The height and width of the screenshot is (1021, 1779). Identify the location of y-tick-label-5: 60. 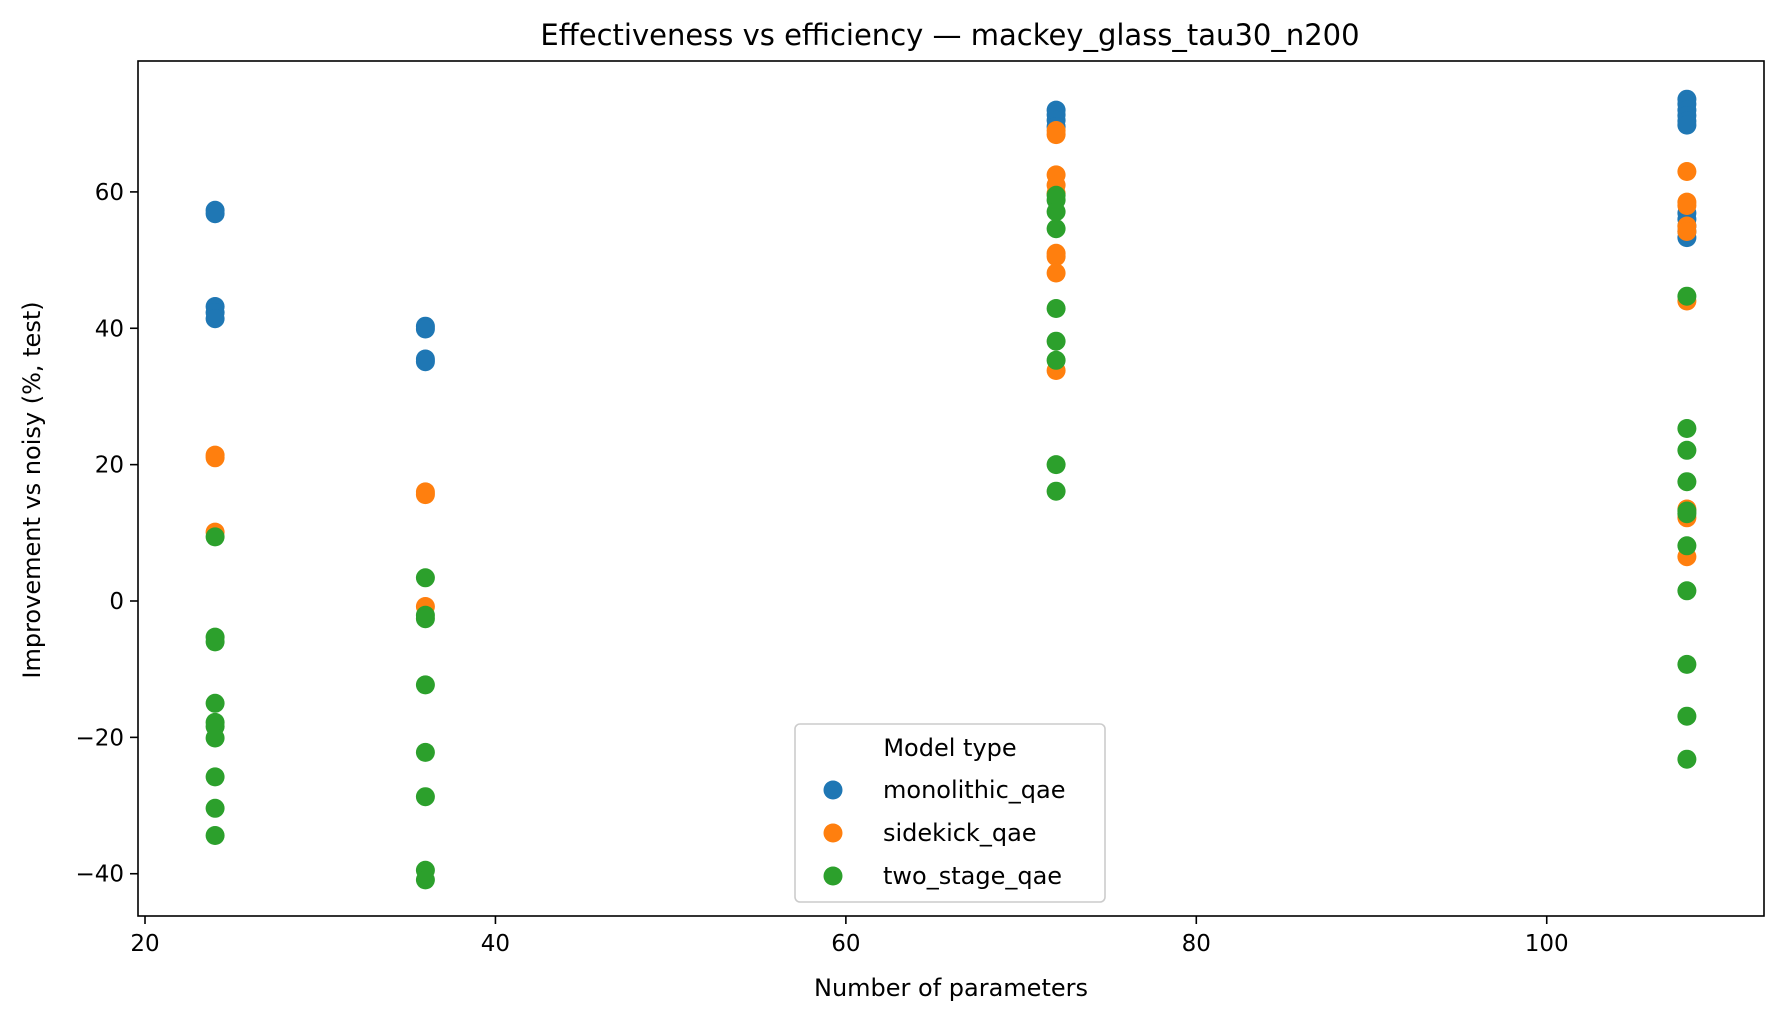
(109, 193).